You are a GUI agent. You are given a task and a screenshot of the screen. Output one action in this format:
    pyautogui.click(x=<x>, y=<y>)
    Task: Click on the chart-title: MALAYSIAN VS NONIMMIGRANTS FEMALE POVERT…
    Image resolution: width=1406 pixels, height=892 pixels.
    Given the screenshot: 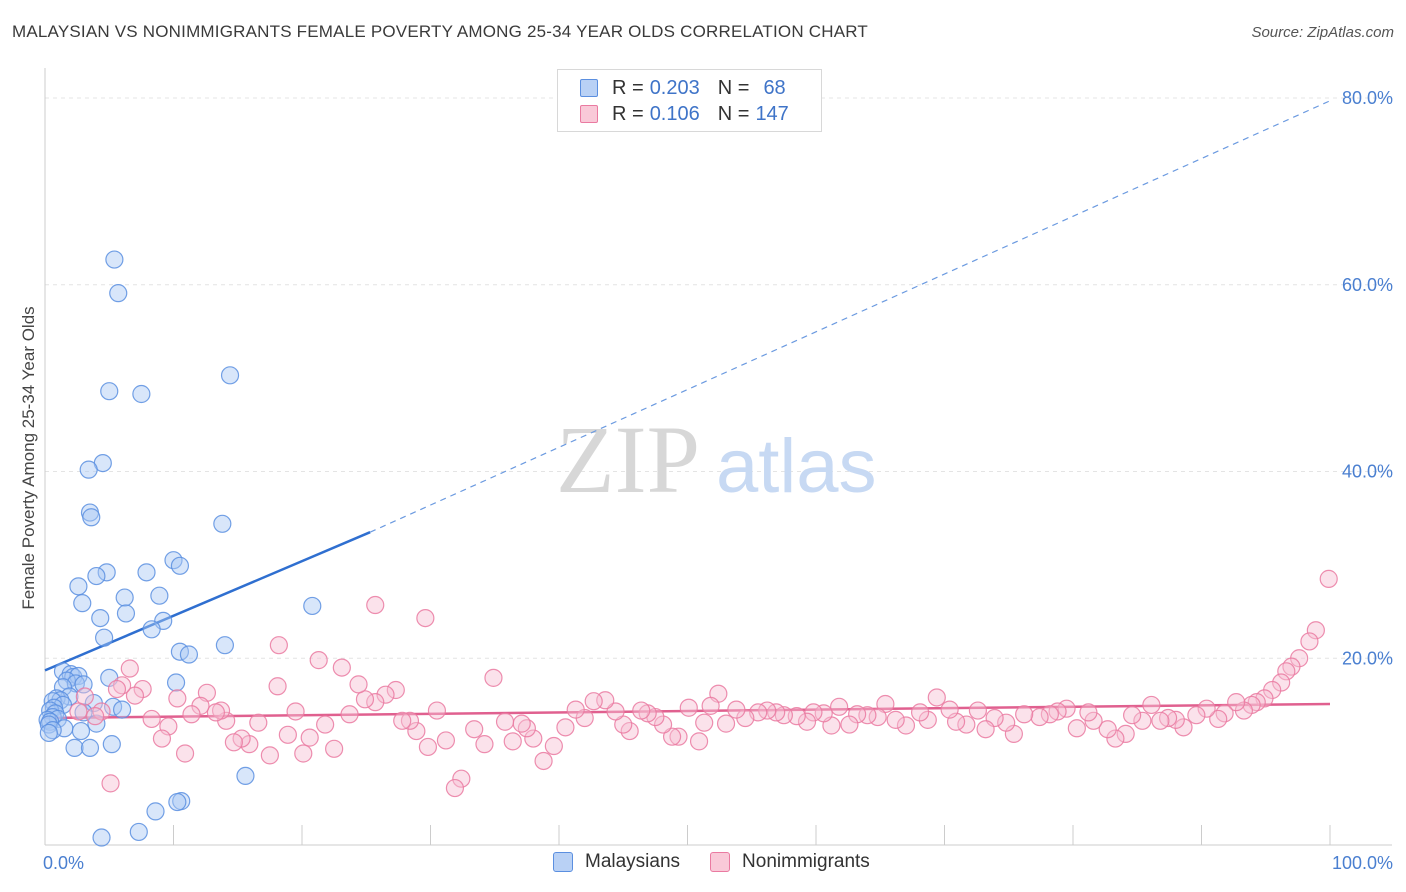 What is the action you would take?
    pyautogui.click(x=440, y=31)
    